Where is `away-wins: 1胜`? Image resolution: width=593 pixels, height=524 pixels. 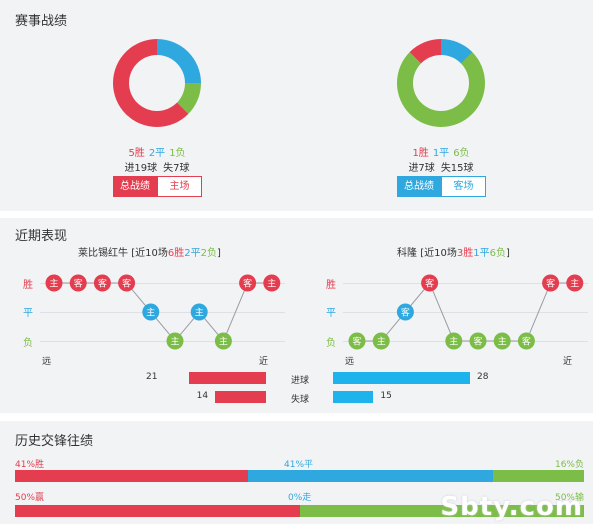
away-wins: 1胜 is located at coordinates (420, 153).